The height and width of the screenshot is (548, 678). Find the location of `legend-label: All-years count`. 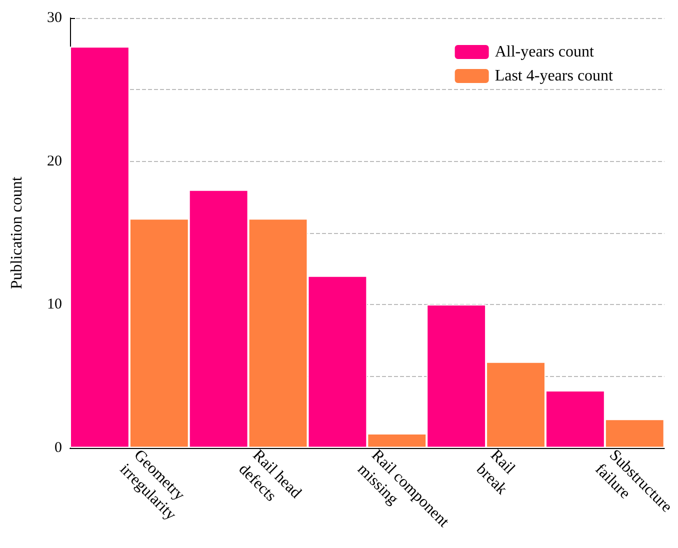

legend-label: All-years count is located at coordinates (544, 52).